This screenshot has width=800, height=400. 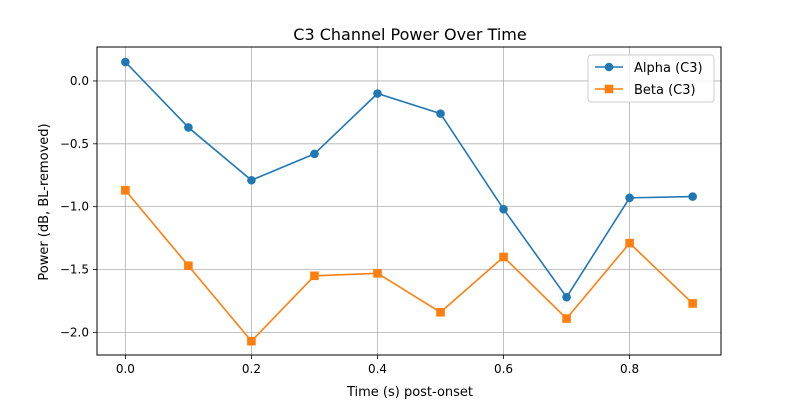 I want to click on chart-title: C3 Channel Power Over Time, so click(x=409, y=34).